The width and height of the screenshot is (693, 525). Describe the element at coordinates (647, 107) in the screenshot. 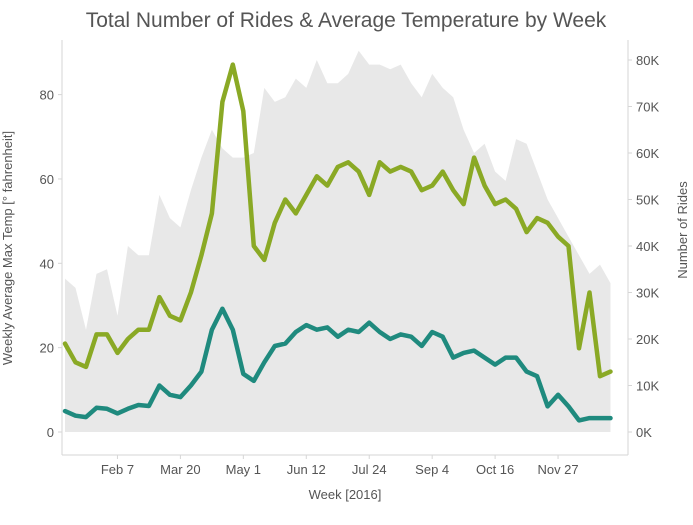

I see `y-right-tick-label: 70K` at that location.